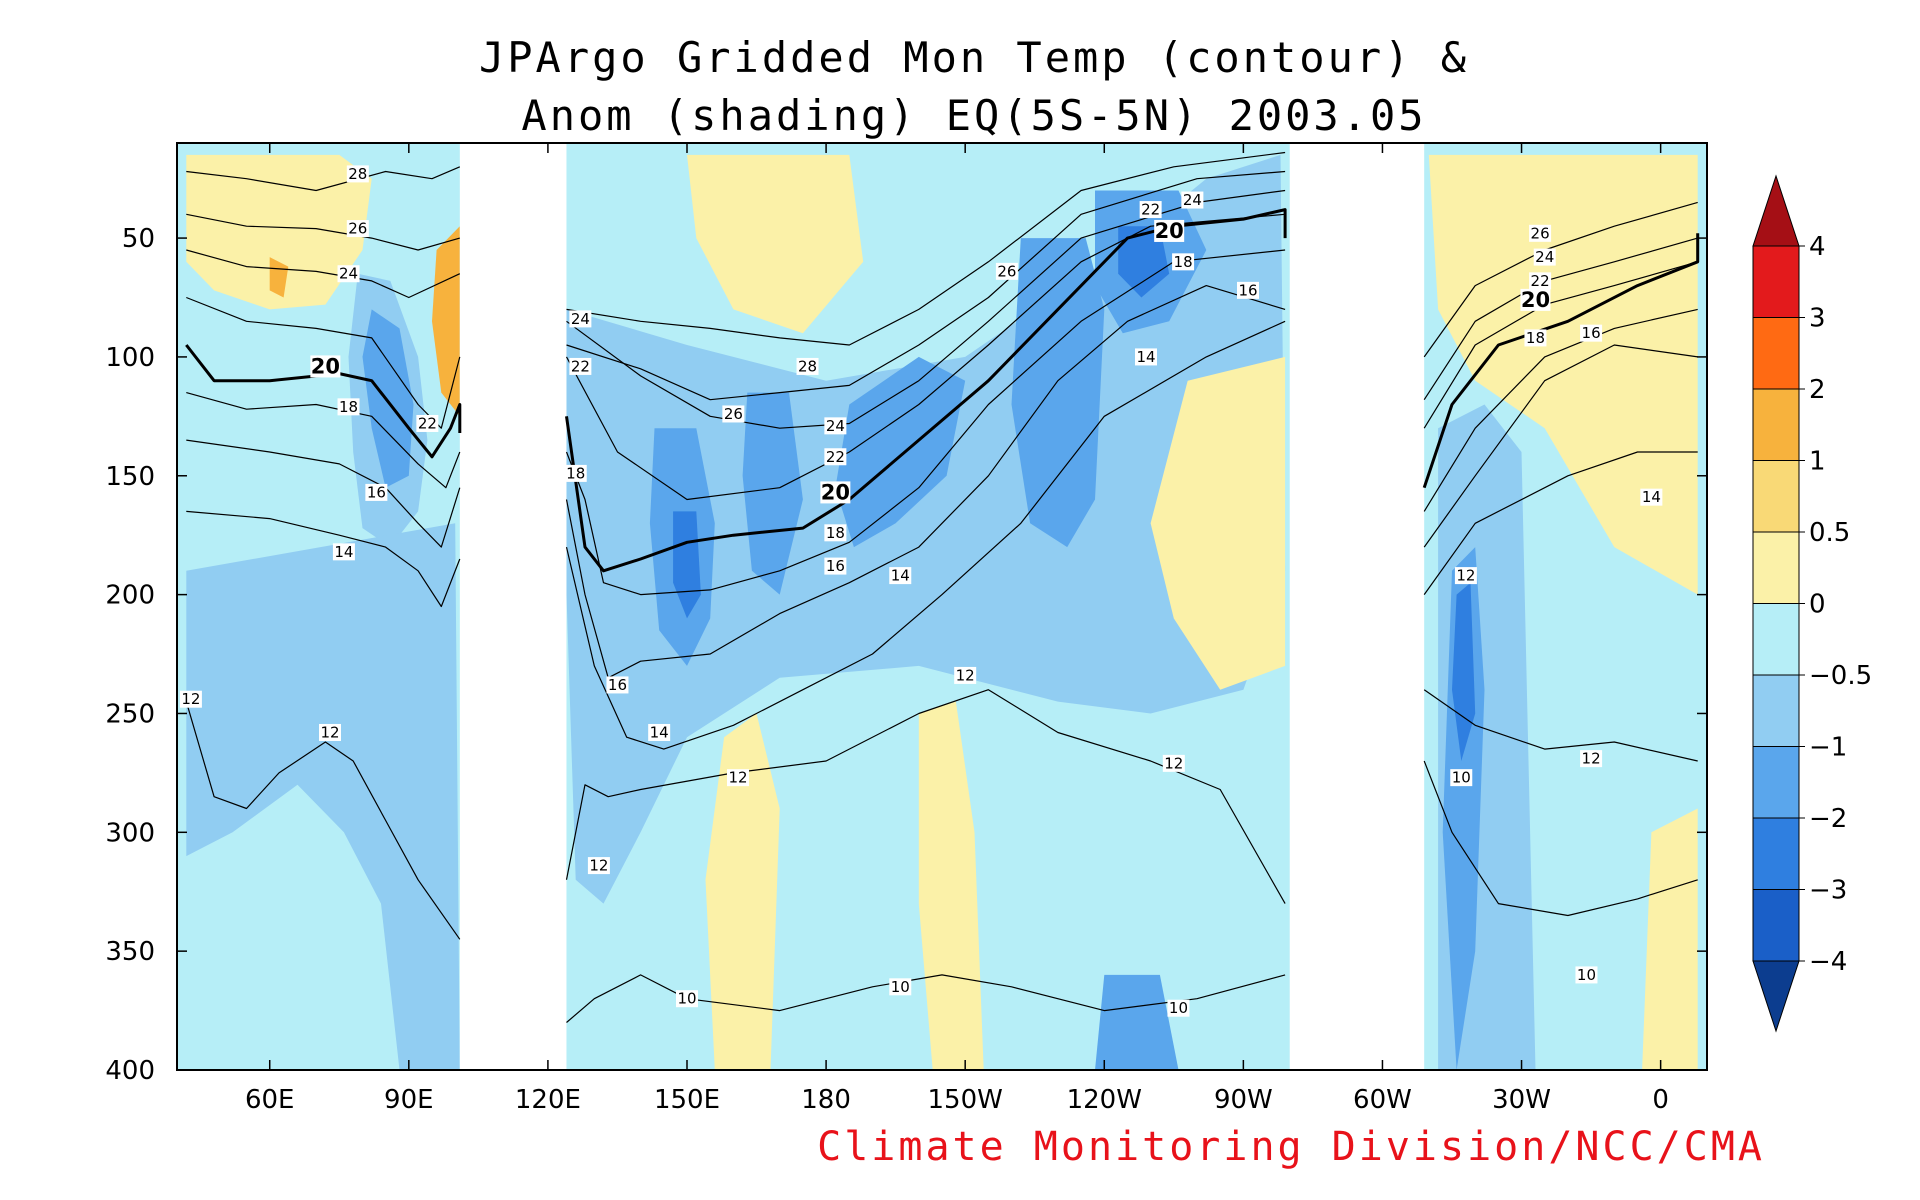  I want to click on colorbar-label-10: −4, so click(1828, 962).